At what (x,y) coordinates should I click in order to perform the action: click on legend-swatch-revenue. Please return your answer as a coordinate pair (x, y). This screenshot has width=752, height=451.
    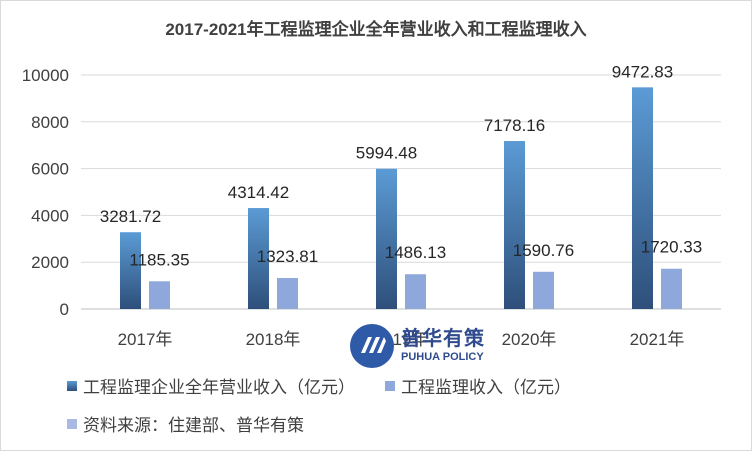
    Looking at the image, I should click on (72, 385).